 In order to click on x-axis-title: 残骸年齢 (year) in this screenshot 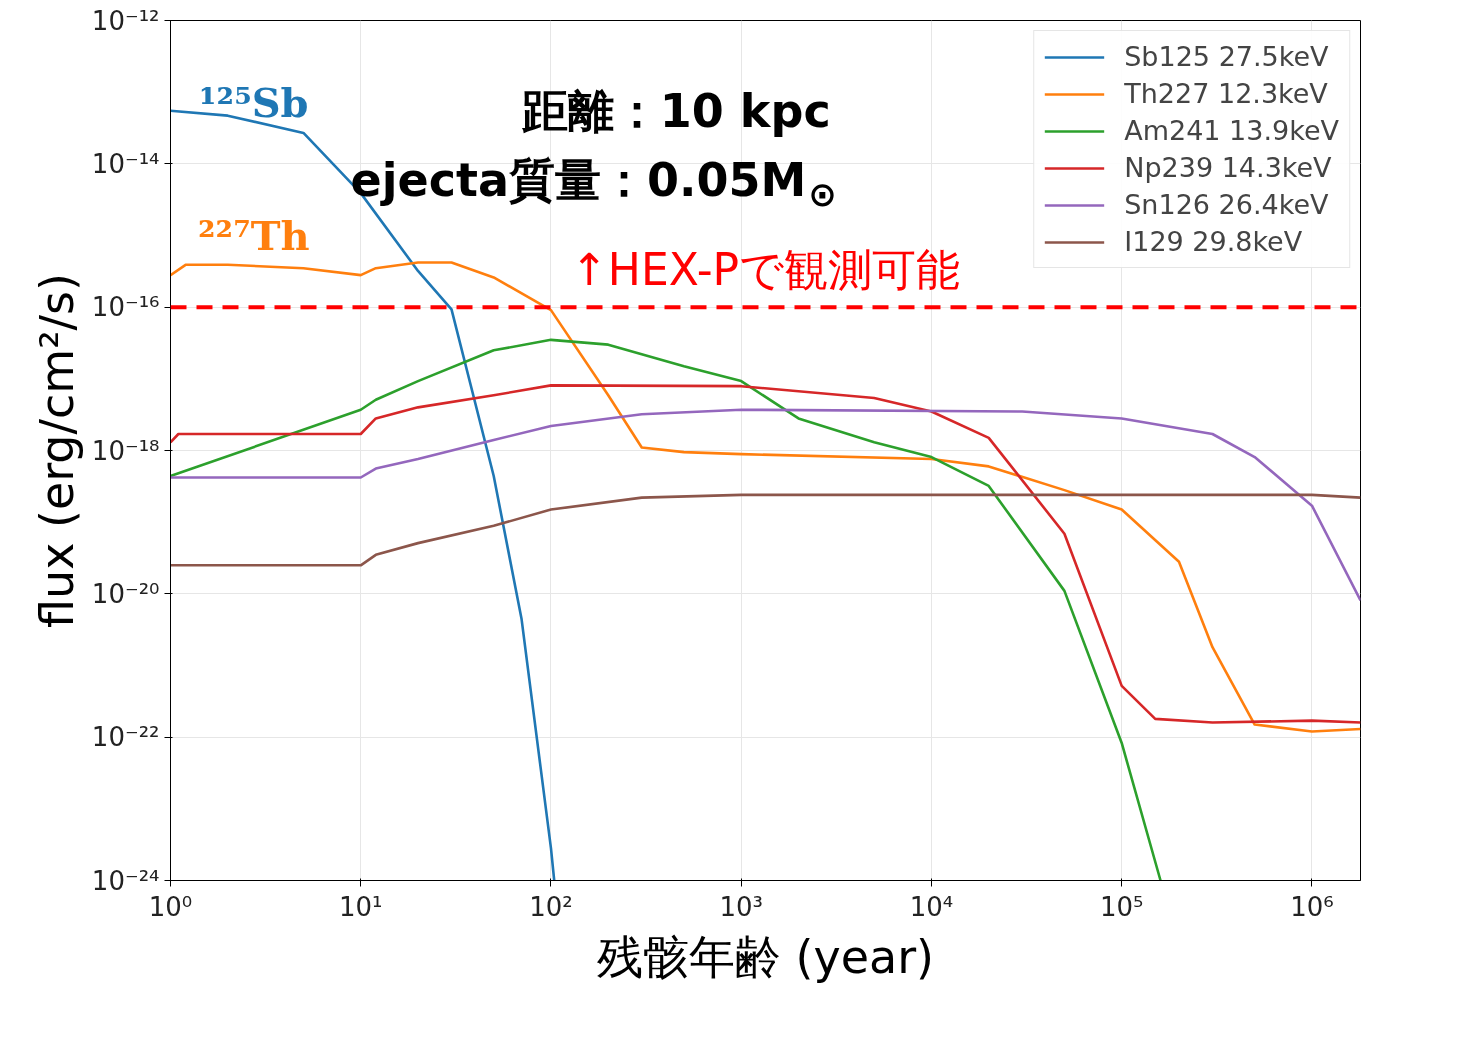, I will do `click(765, 956)`.